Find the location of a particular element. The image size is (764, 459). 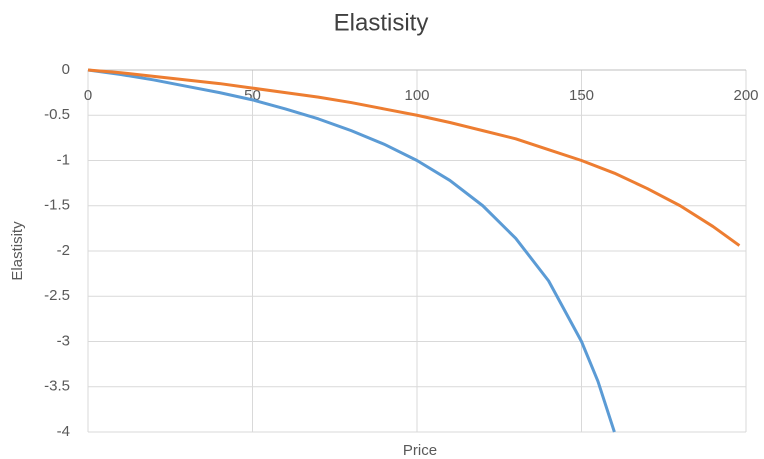

chart-title: Elastisity is located at coordinates (381, 22).